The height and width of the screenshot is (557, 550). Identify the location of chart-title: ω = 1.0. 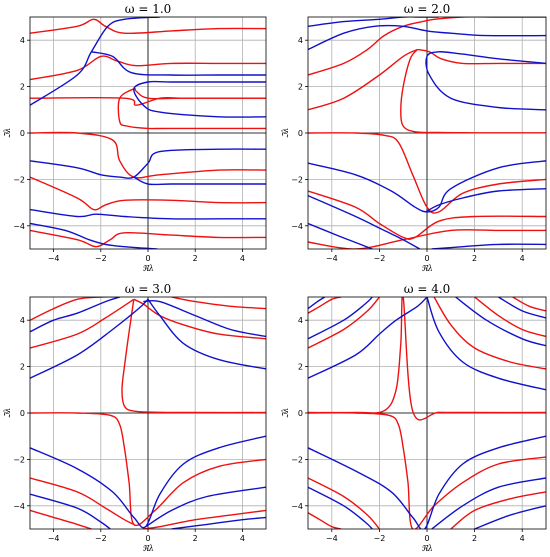
(148, 9).